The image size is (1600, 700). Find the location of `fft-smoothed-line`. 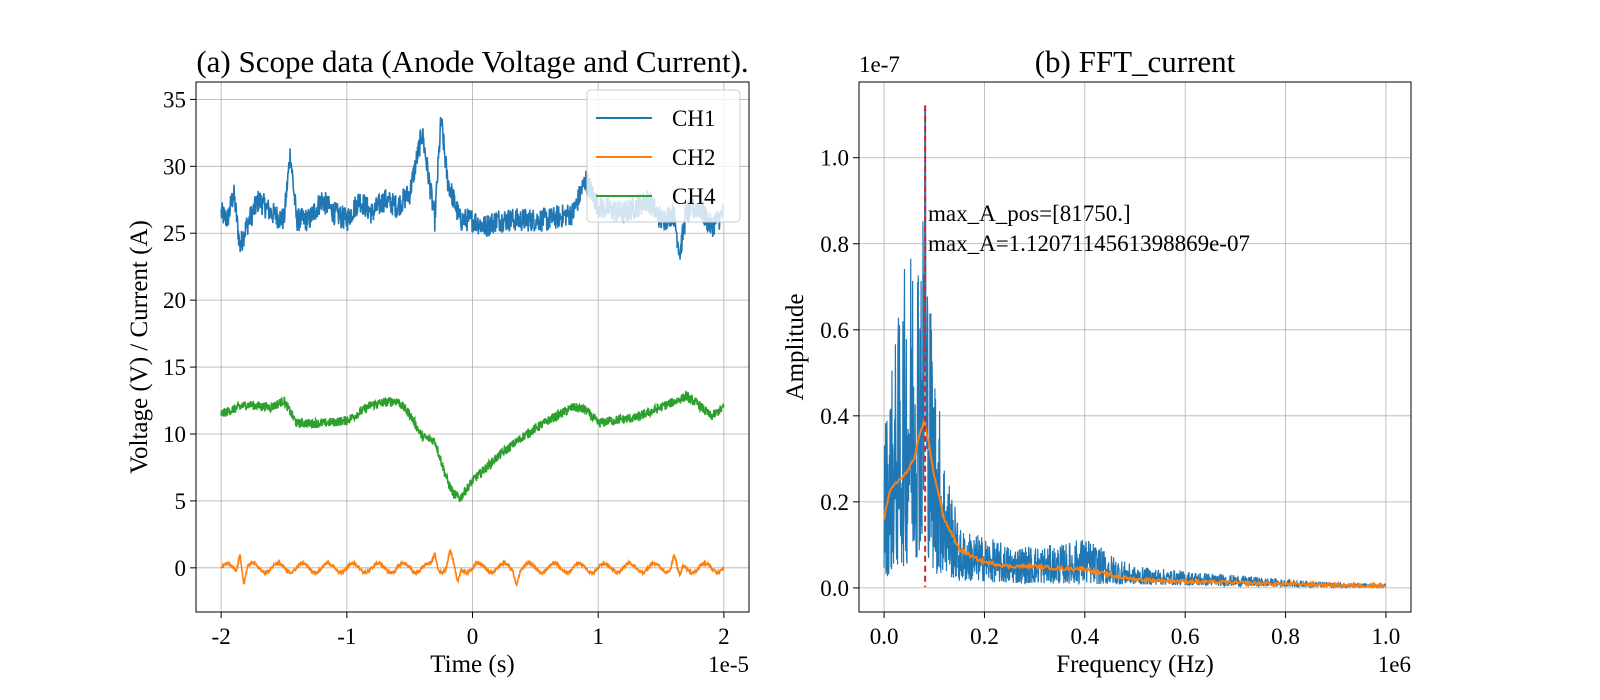

fft-smoothed-line is located at coordinates (1135, 504).